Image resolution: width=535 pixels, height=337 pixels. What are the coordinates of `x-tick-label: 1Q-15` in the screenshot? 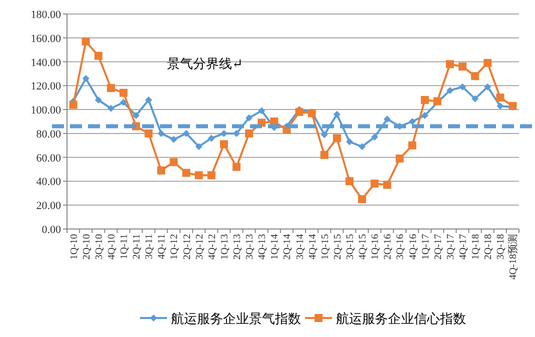 It's located at (325, 247).